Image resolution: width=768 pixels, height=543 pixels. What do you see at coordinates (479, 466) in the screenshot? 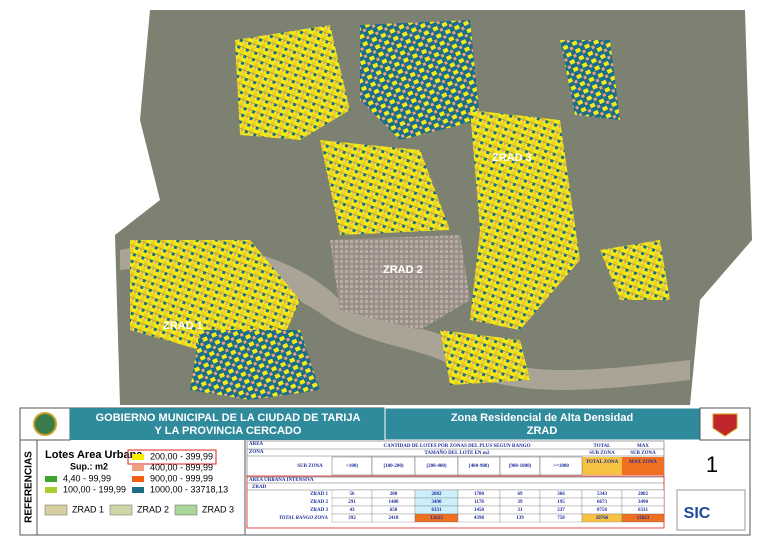
I see `table-text: [400-900)` at bounding box center [479, 466].